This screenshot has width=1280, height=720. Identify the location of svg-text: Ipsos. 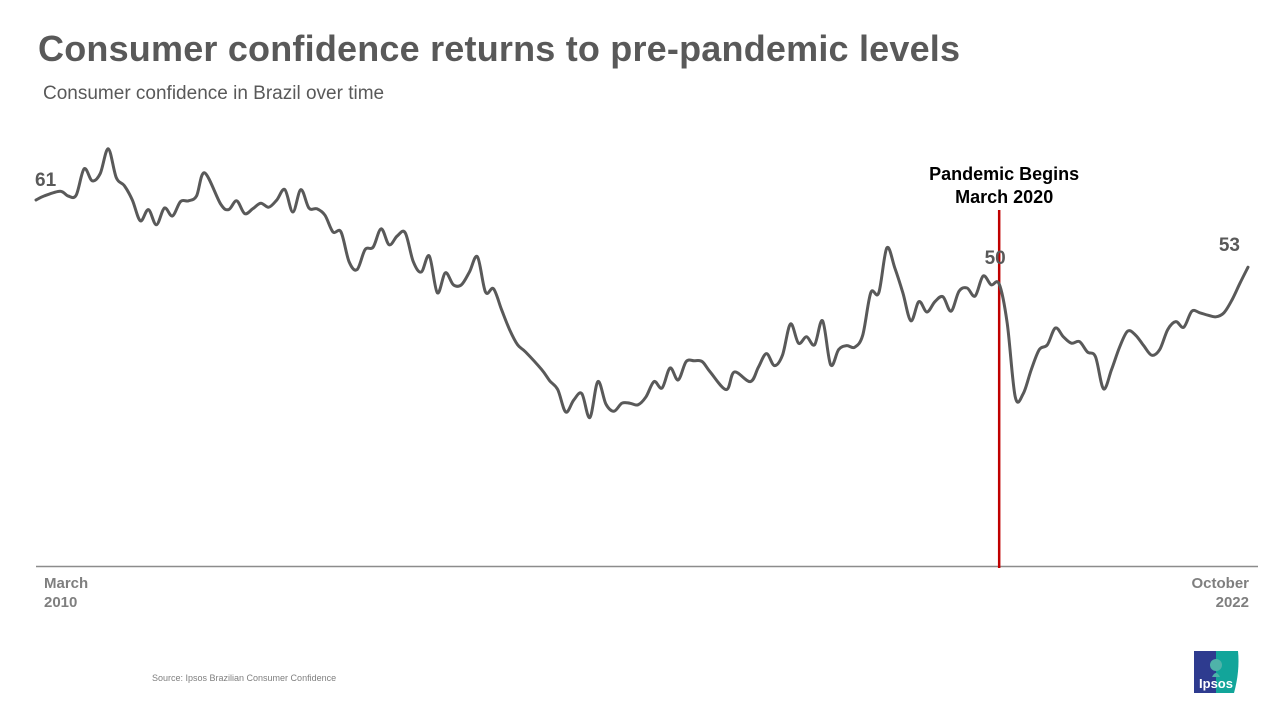
(1216, 683).